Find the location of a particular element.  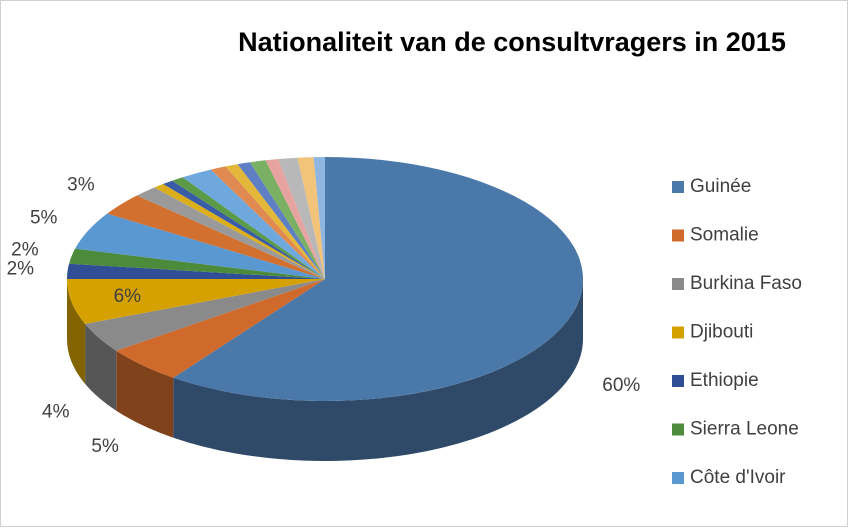

legend-label: Sierra Leone is located at coordinates (744, 429).